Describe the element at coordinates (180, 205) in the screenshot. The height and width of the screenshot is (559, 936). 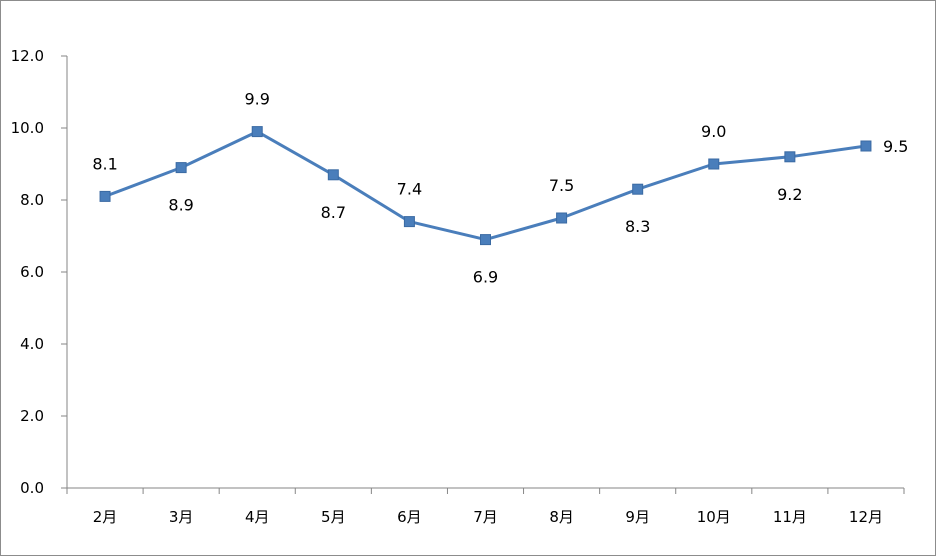
I see `data-label: 8.9` at that location.